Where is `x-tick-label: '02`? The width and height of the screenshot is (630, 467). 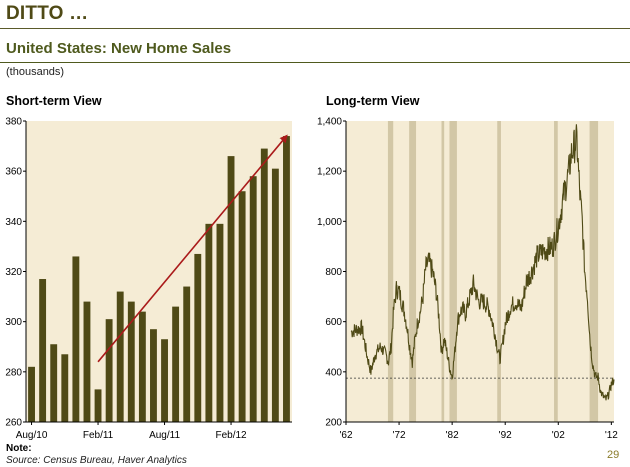
x-tick-label: '02 is located at coordinates (558, 435).